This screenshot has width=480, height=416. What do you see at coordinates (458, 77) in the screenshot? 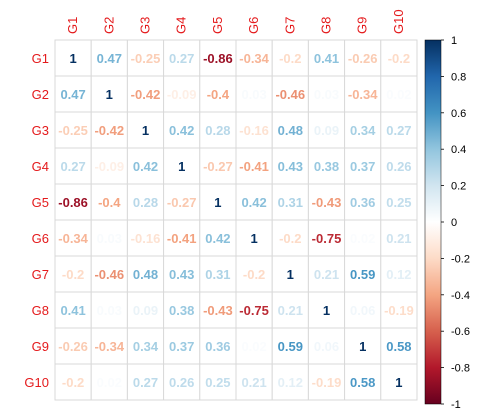
I see `colorbar-tick-label: 0.8` at bounding box center [458, 77].